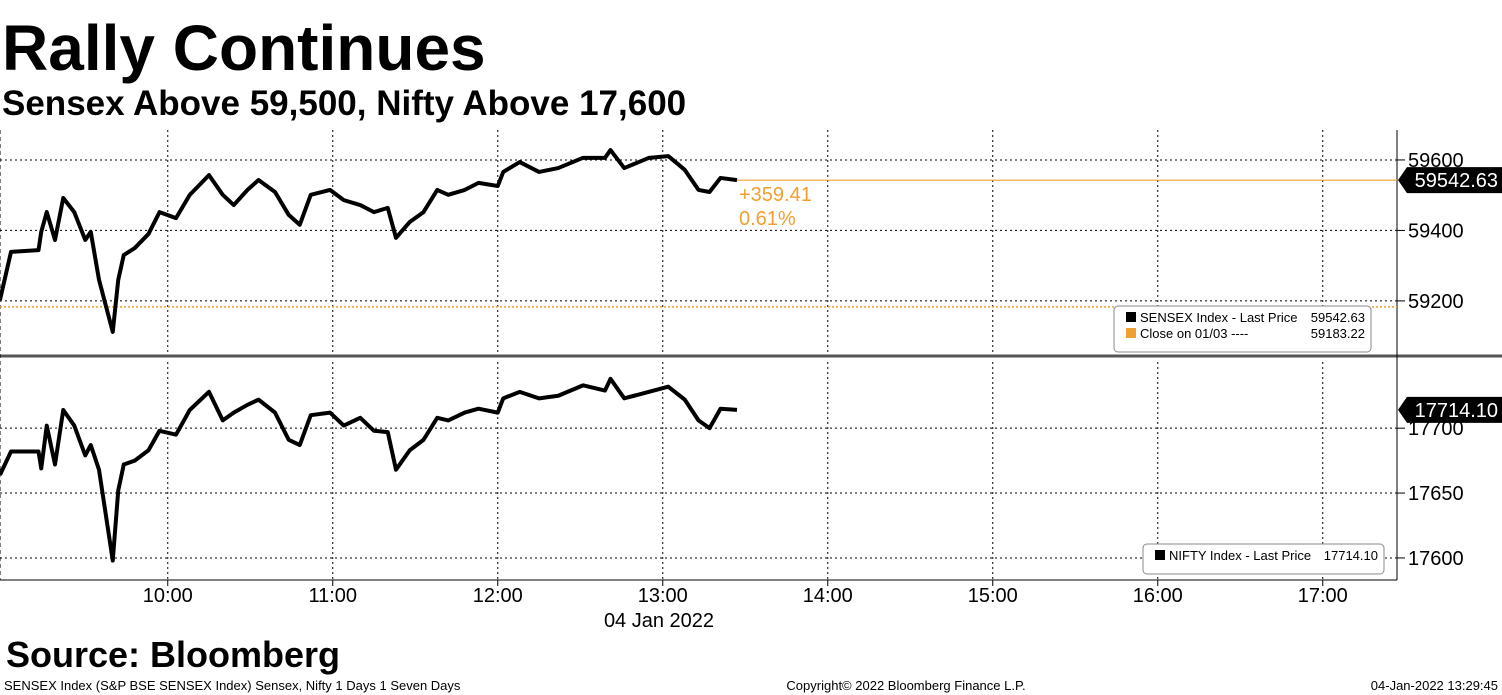 Image resolution: width=1502 pixels, height=695 pixels. I want to click on legend-value: 59542.63, so click(1338, 317).